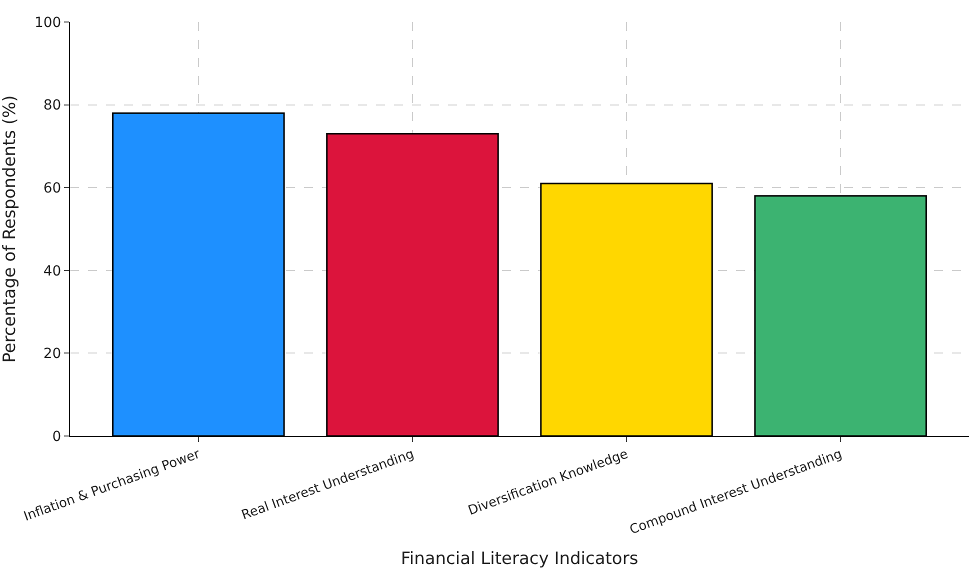  I want to click on y-axis-title: Percentage of Respondents (%), so click(10, 229).